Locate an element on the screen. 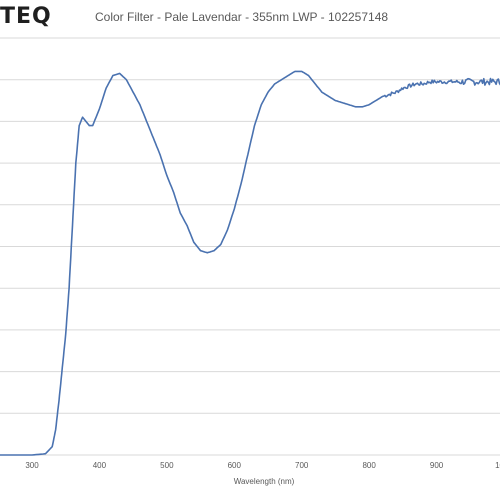 The height and width of the screenshot is (500, 500). x-tick-label-800: 800 is located at coordinates (369, 465).